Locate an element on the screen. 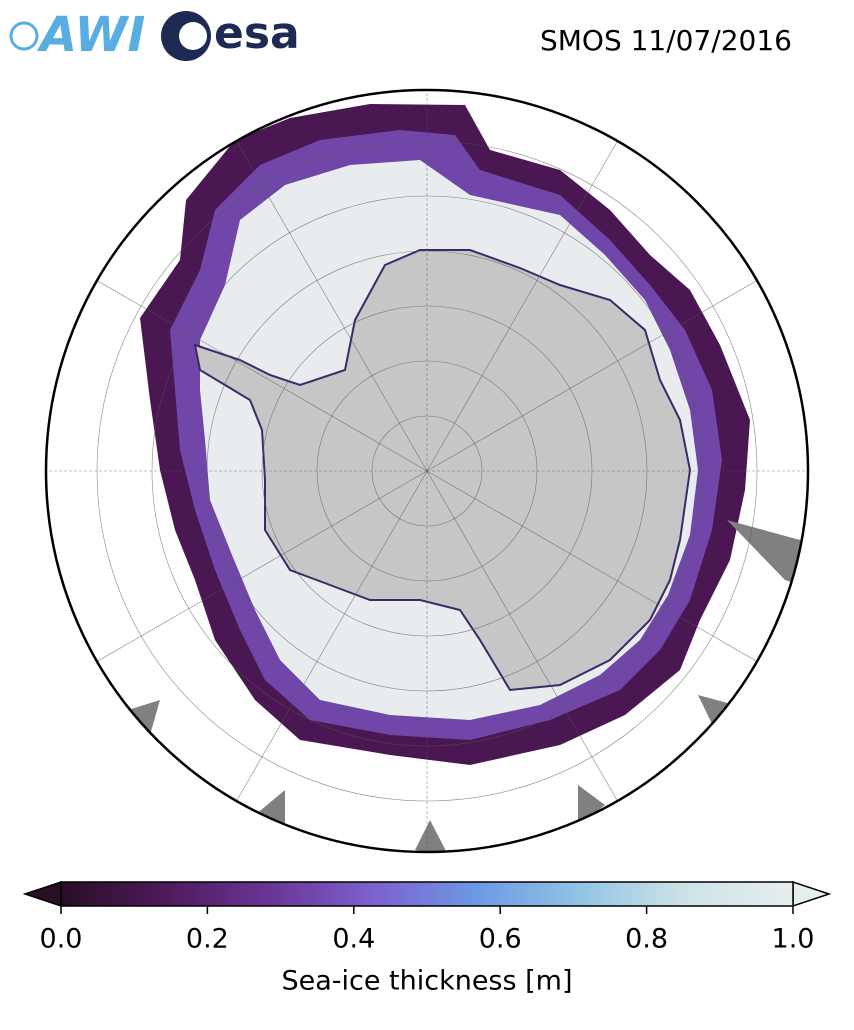 Image resolution: width=854 pixels, height=1030 pixels. colorbar-extend-high is located at coordinates (812, 894).